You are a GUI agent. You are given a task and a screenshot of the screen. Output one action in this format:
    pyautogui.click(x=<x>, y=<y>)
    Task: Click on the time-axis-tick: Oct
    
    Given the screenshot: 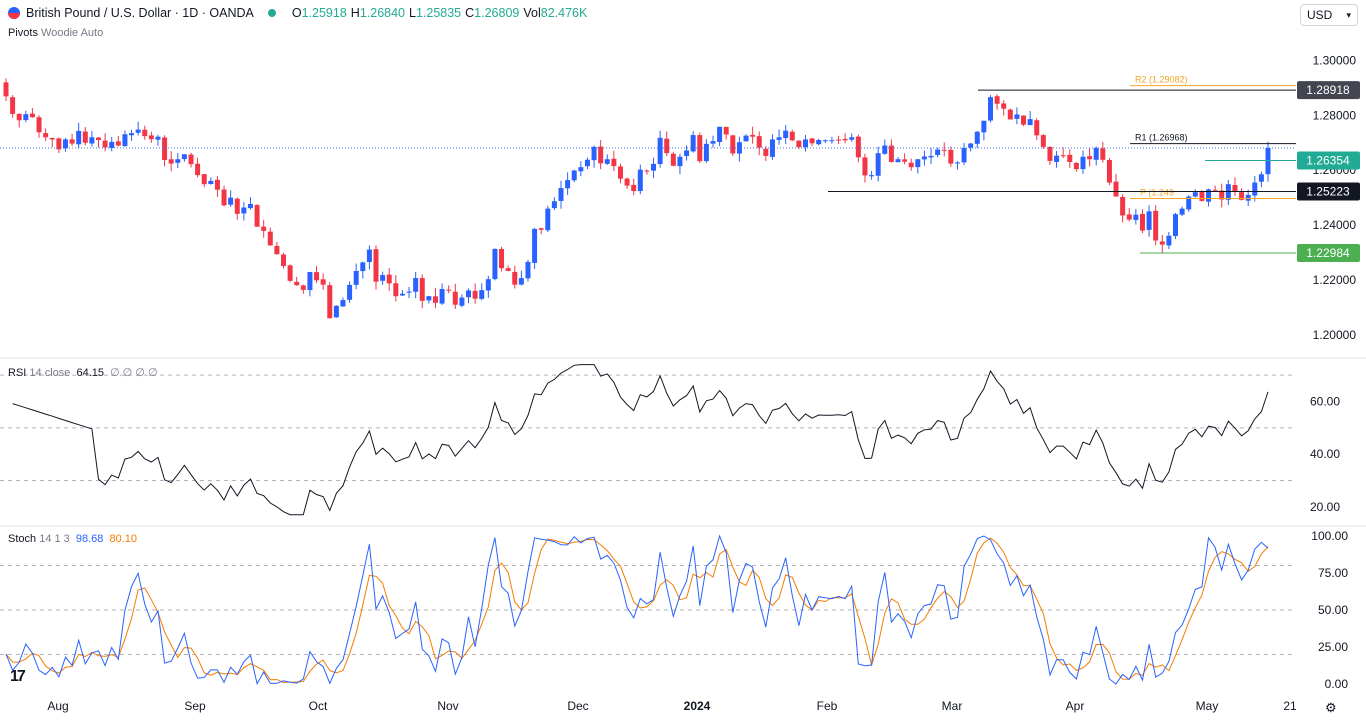 What is the action you would take?
    pyautogui.click(x=318, y=706)
    